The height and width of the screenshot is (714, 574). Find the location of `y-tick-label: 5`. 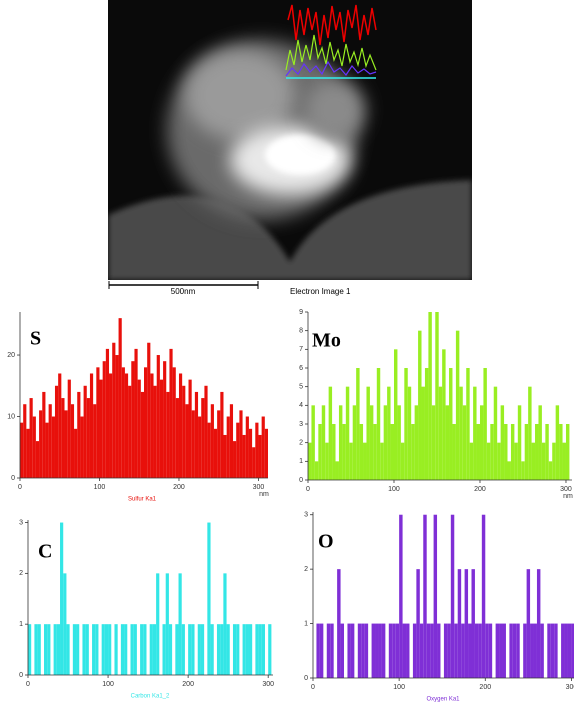

y-tick-label: 5 is located at coordinates (301, 387).